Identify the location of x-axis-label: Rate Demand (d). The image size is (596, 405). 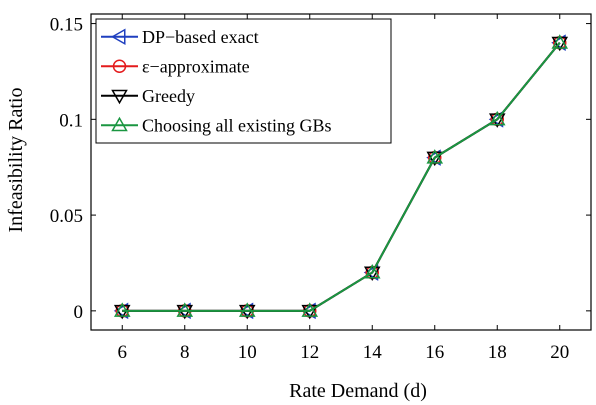
(358, 391).